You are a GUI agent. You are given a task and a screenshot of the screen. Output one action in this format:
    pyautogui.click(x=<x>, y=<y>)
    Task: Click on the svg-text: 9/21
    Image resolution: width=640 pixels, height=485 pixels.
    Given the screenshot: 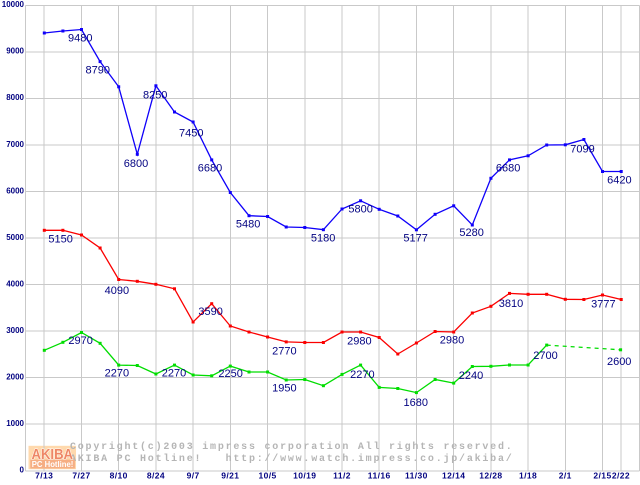 What is the action you would take?
    pyautogui.click(x=230, y=475)
    